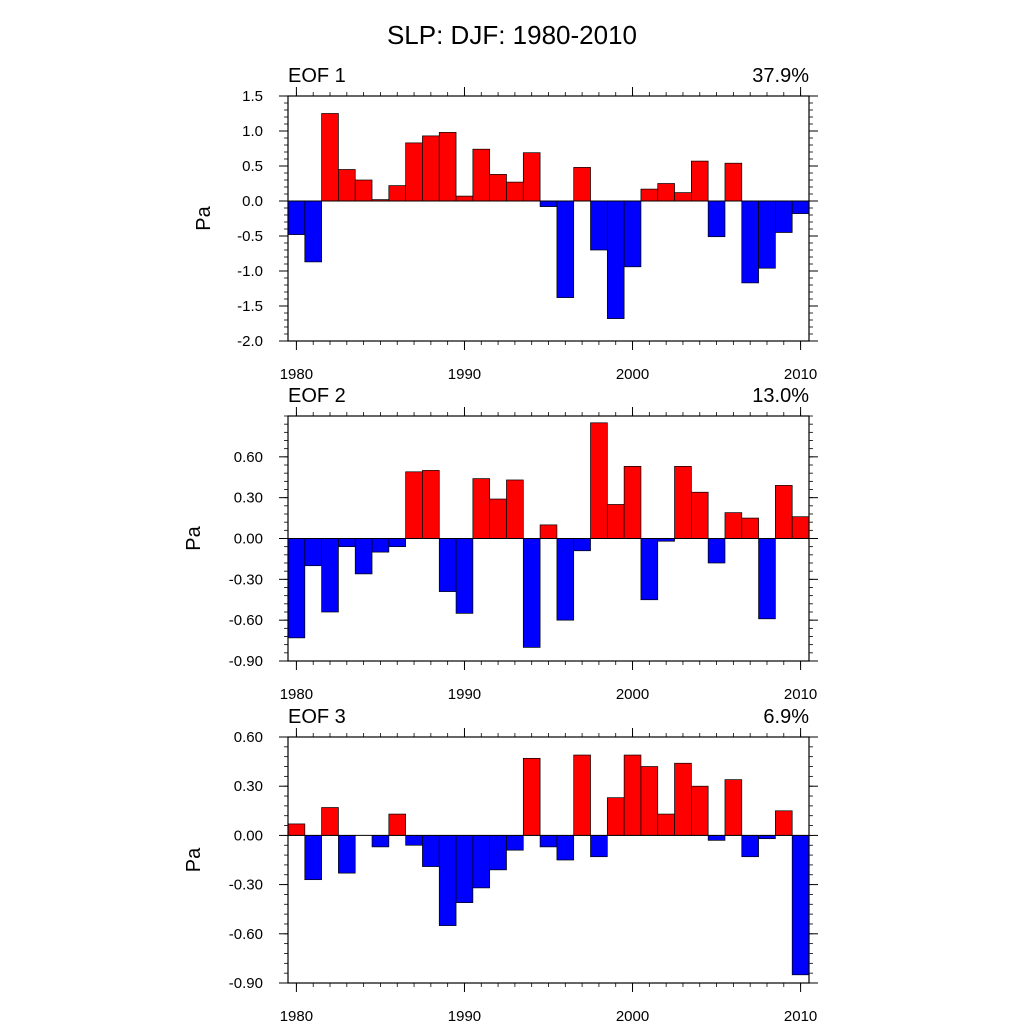  Describe the element at coordinates (380, 545) in the screenshot. I see `bar-1985` at that location.